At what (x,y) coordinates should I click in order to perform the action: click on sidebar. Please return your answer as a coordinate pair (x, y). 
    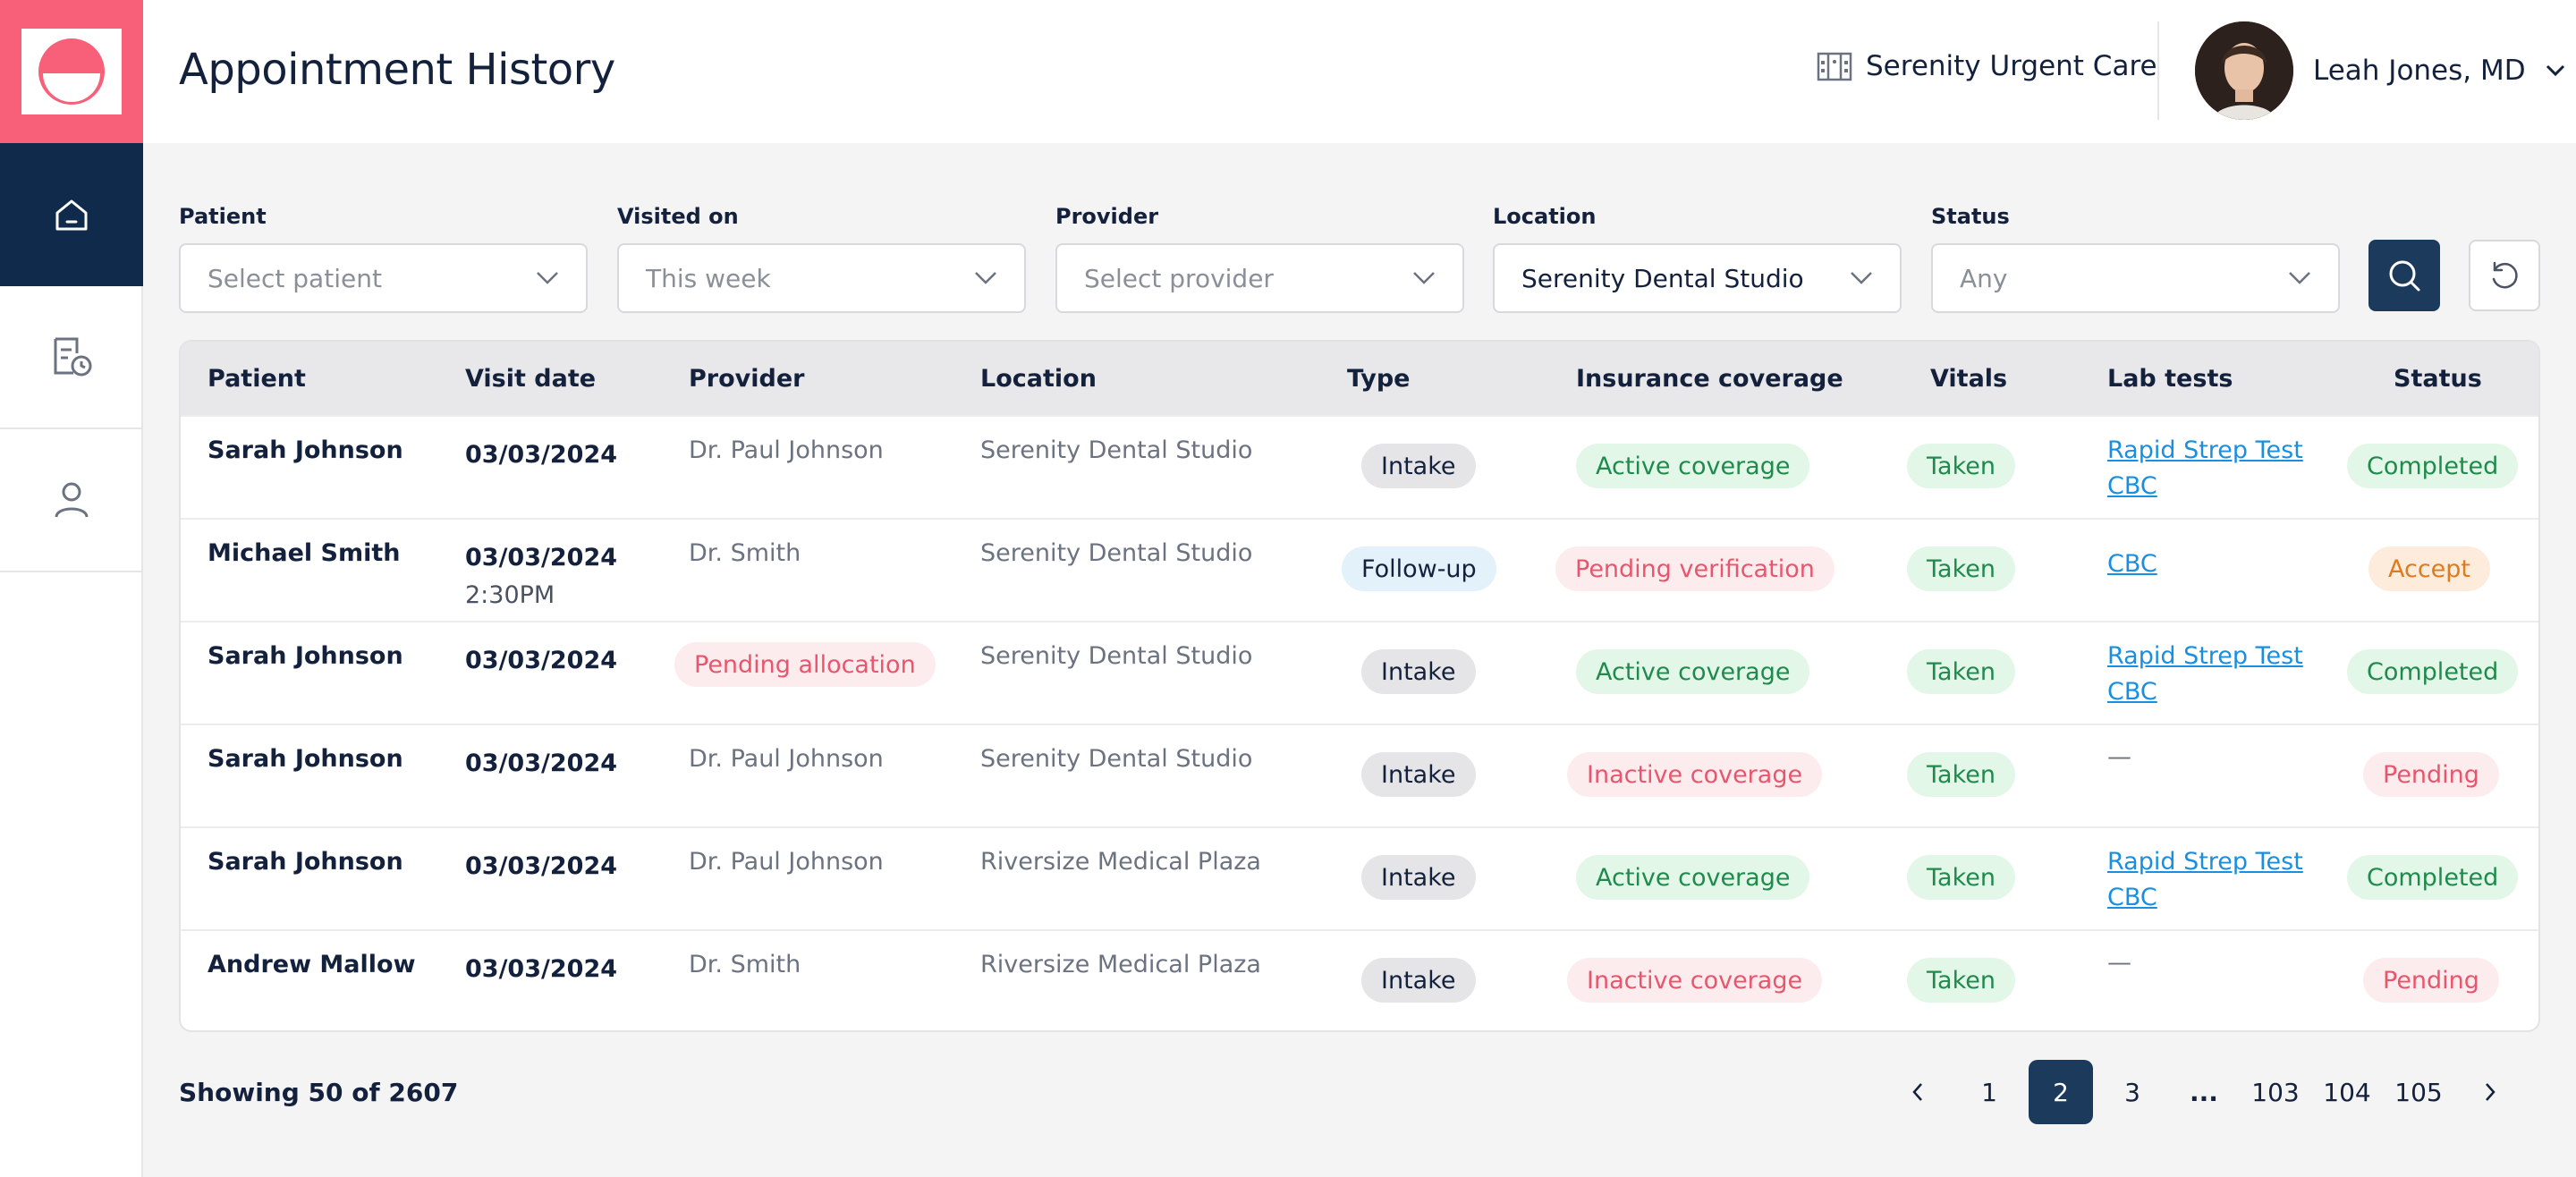
    Looking at the image, I should click on (71, 588).